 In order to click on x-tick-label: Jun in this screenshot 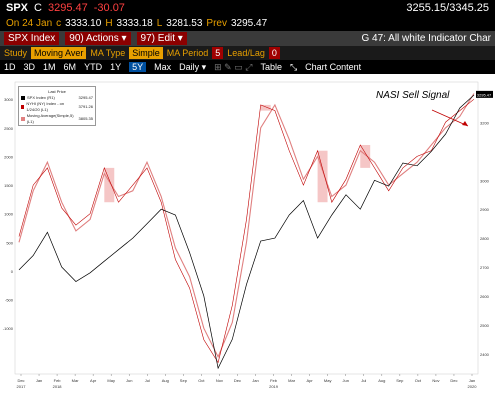, I will do `click(129, 380)`.